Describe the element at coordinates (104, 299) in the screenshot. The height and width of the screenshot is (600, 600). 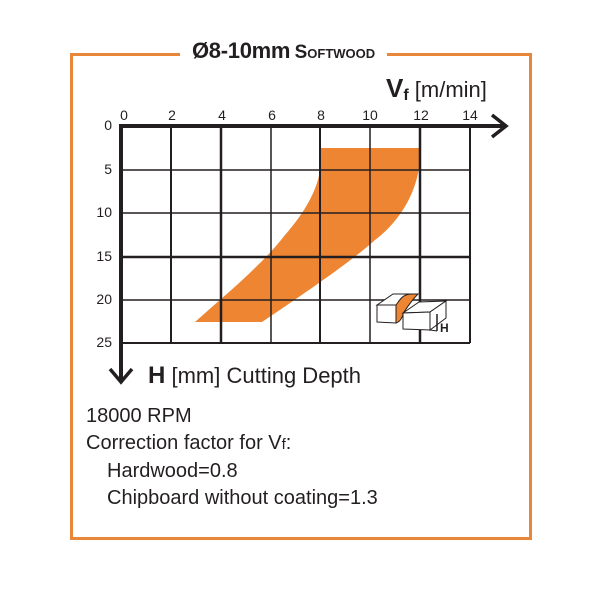
I see `svg-text: 20` at that location.